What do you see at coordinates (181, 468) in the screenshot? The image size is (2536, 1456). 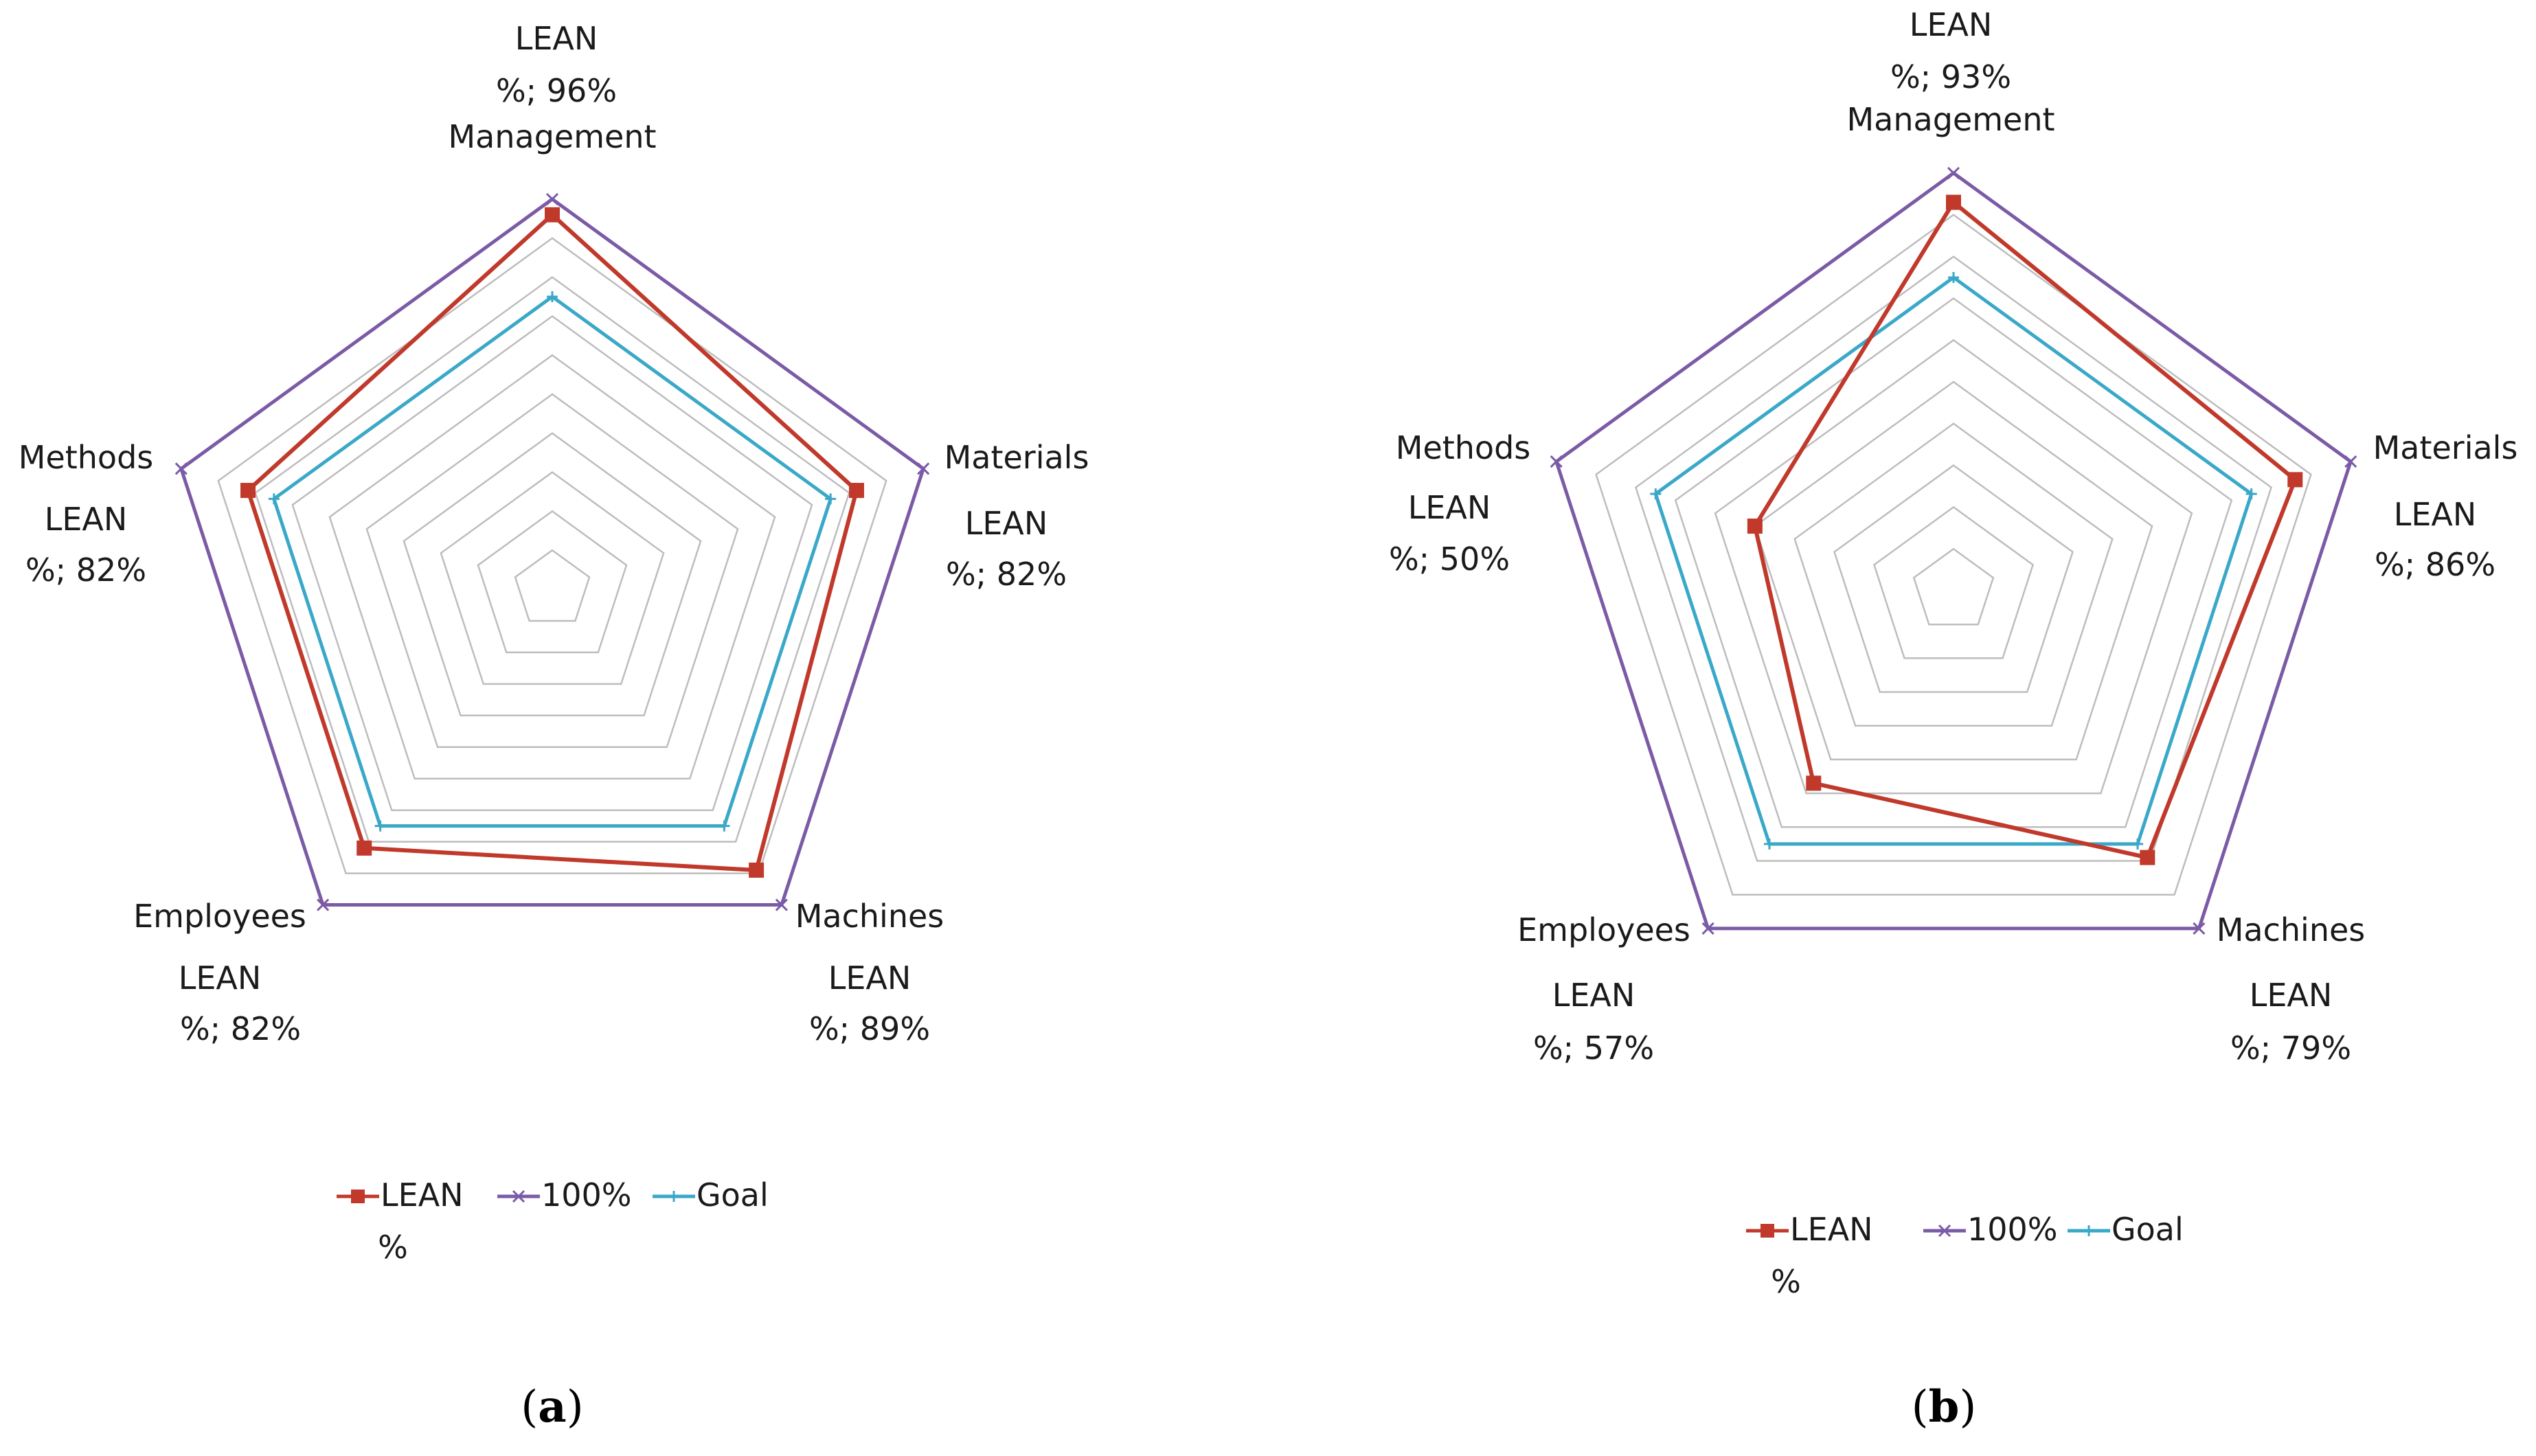 I see `full-marker-methods` at bounding box center [181, 468].